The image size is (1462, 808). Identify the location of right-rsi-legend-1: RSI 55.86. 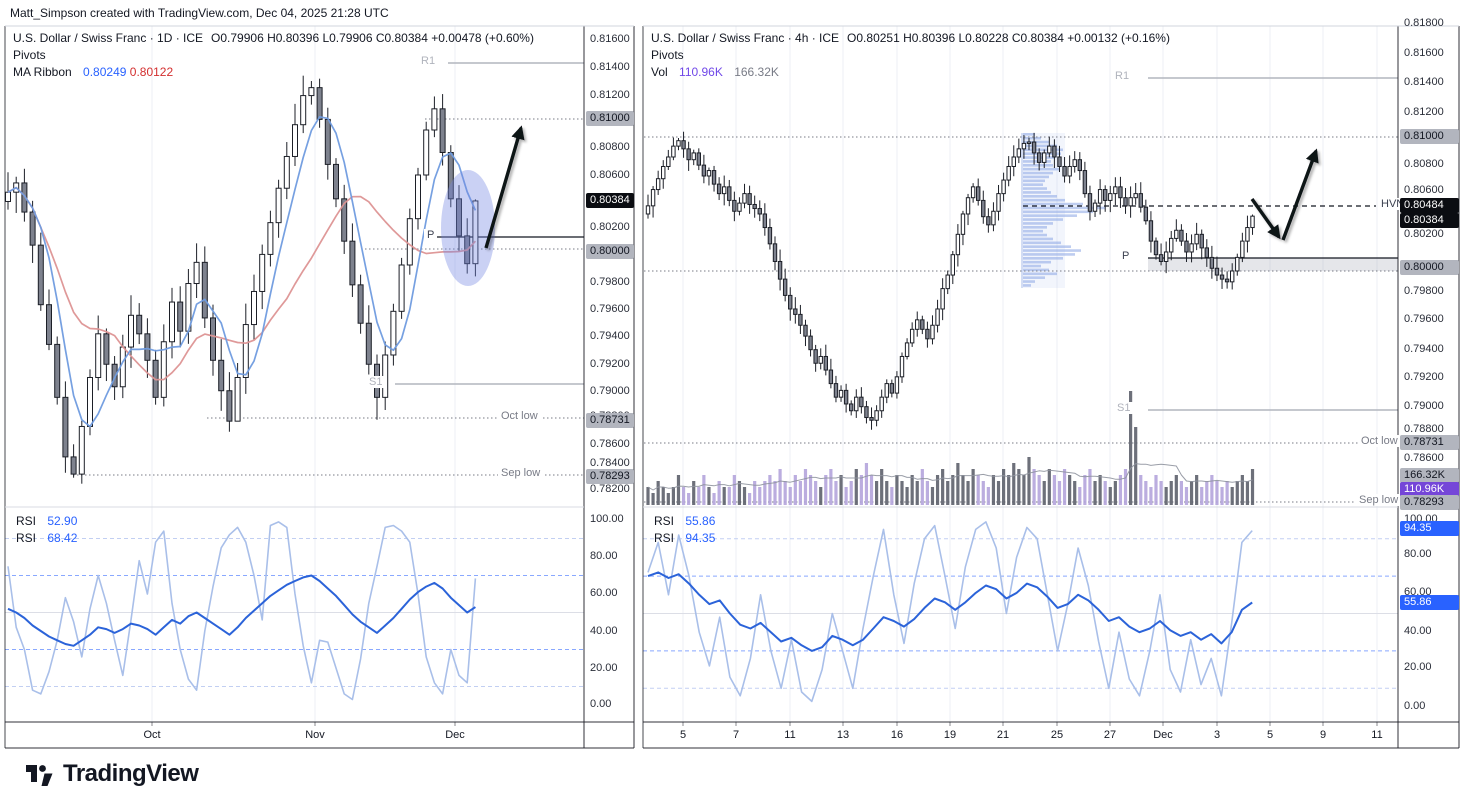
(685, 521).